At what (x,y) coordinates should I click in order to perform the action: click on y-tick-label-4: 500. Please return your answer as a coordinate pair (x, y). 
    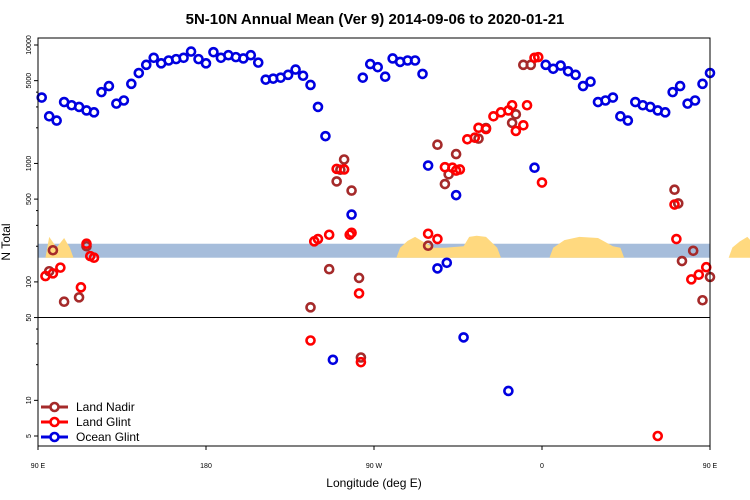
    Looking at the image, I should click on (29, 199).